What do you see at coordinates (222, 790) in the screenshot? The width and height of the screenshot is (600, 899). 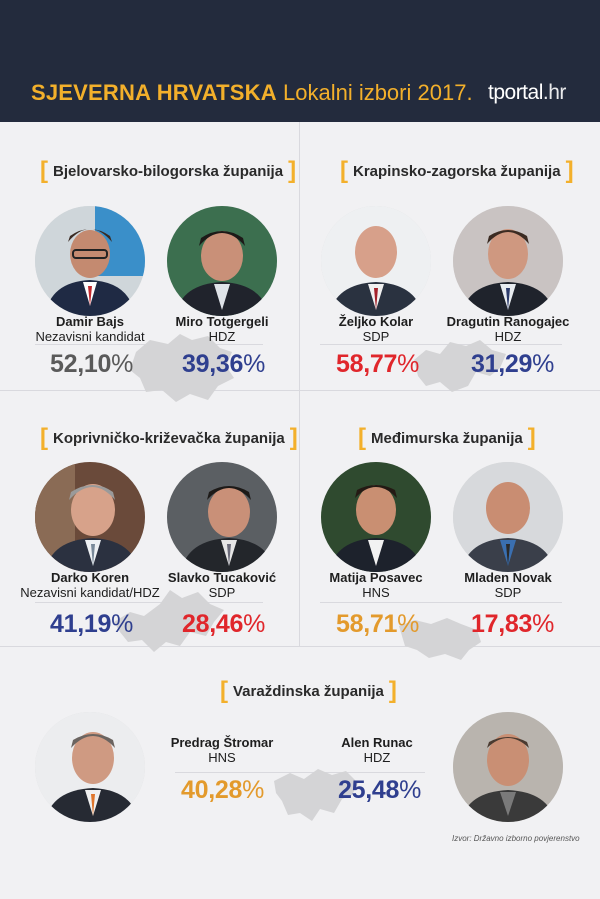 I see `vote-percent: 40,28%` at bounding box center [222, 790].